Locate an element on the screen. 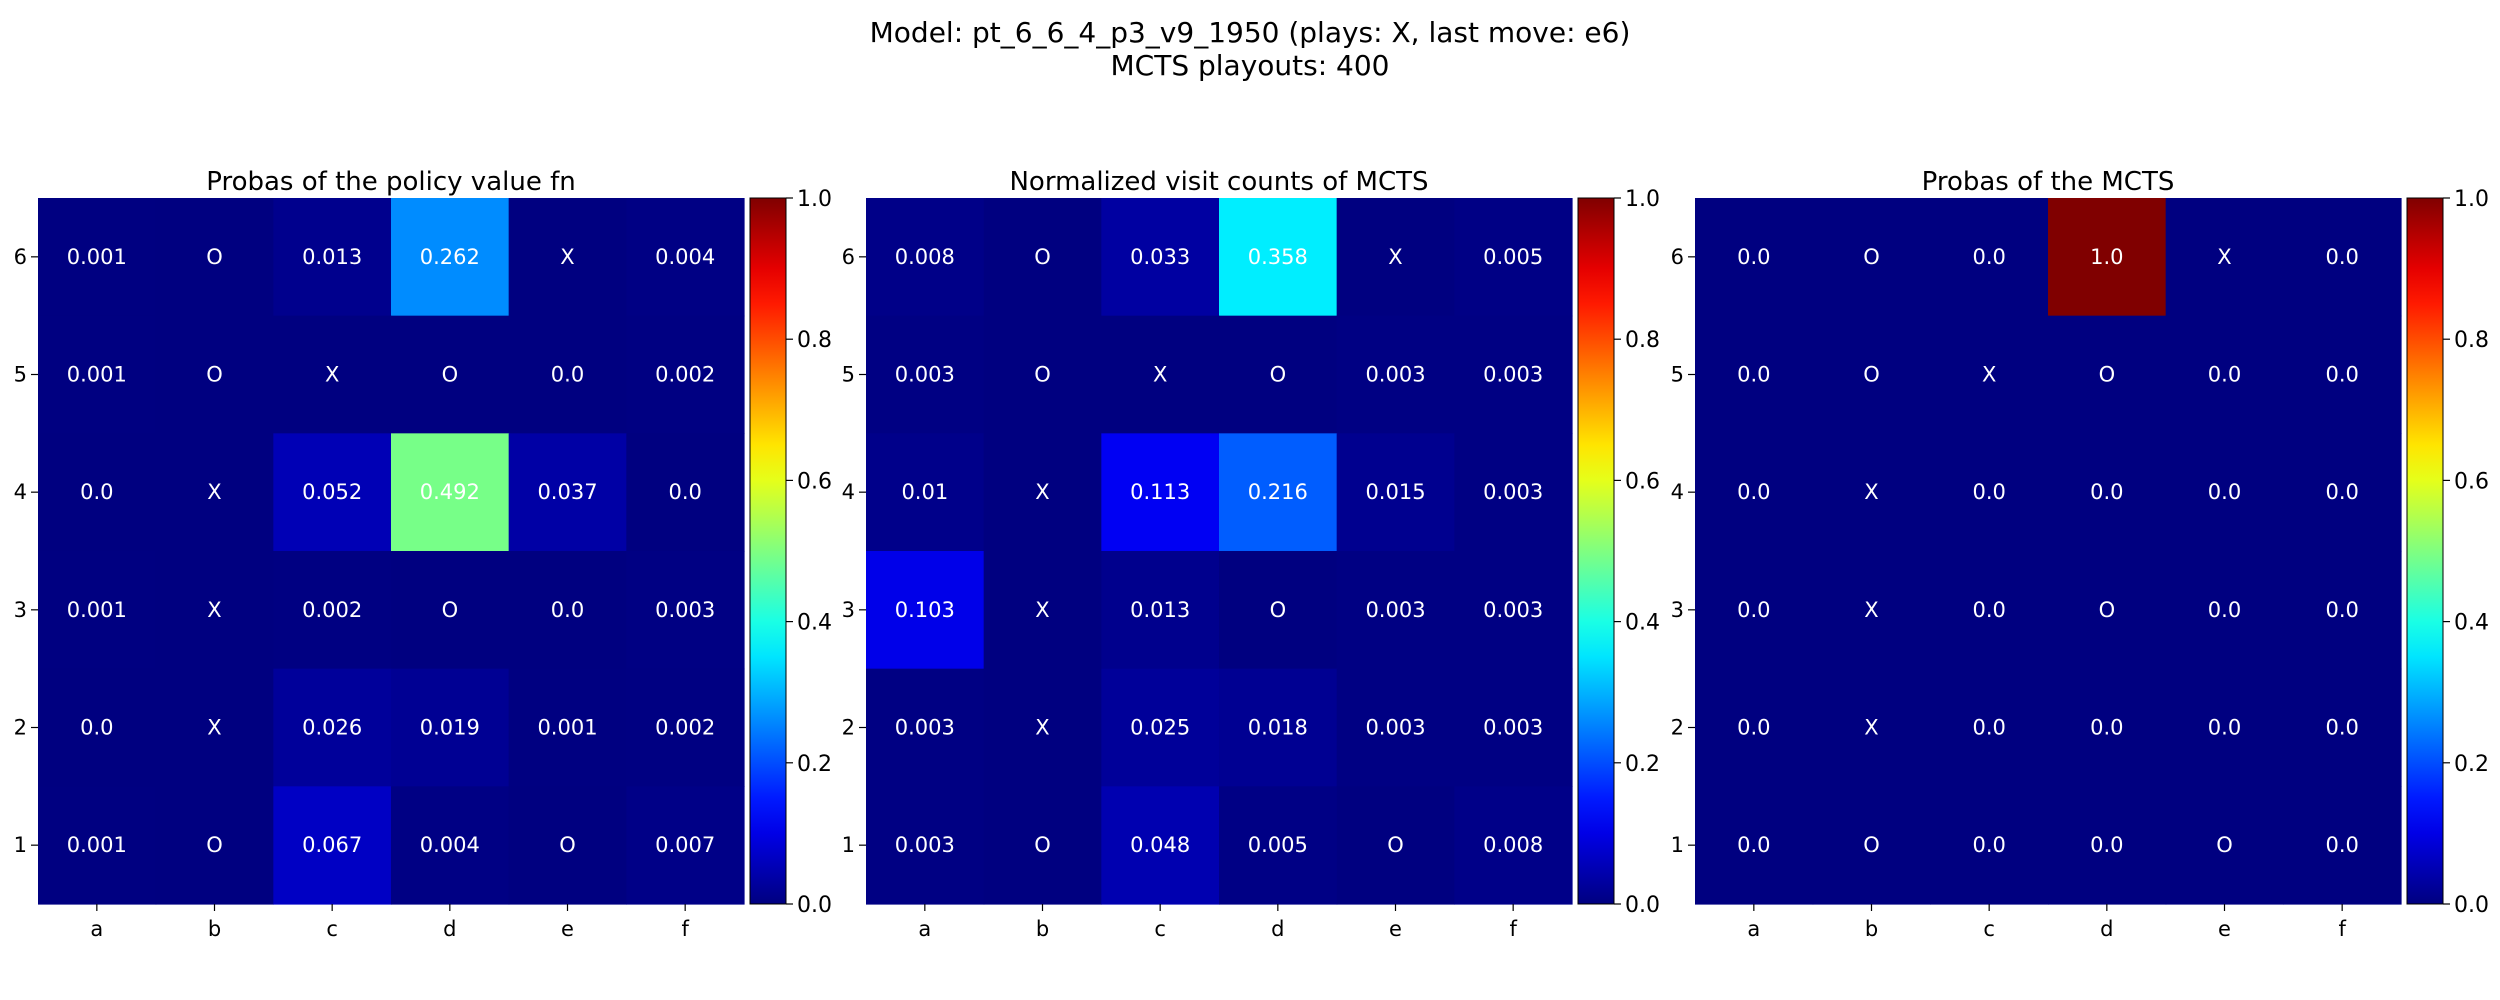  cell-label: 0.015 is located at coordinates (1395, 492).